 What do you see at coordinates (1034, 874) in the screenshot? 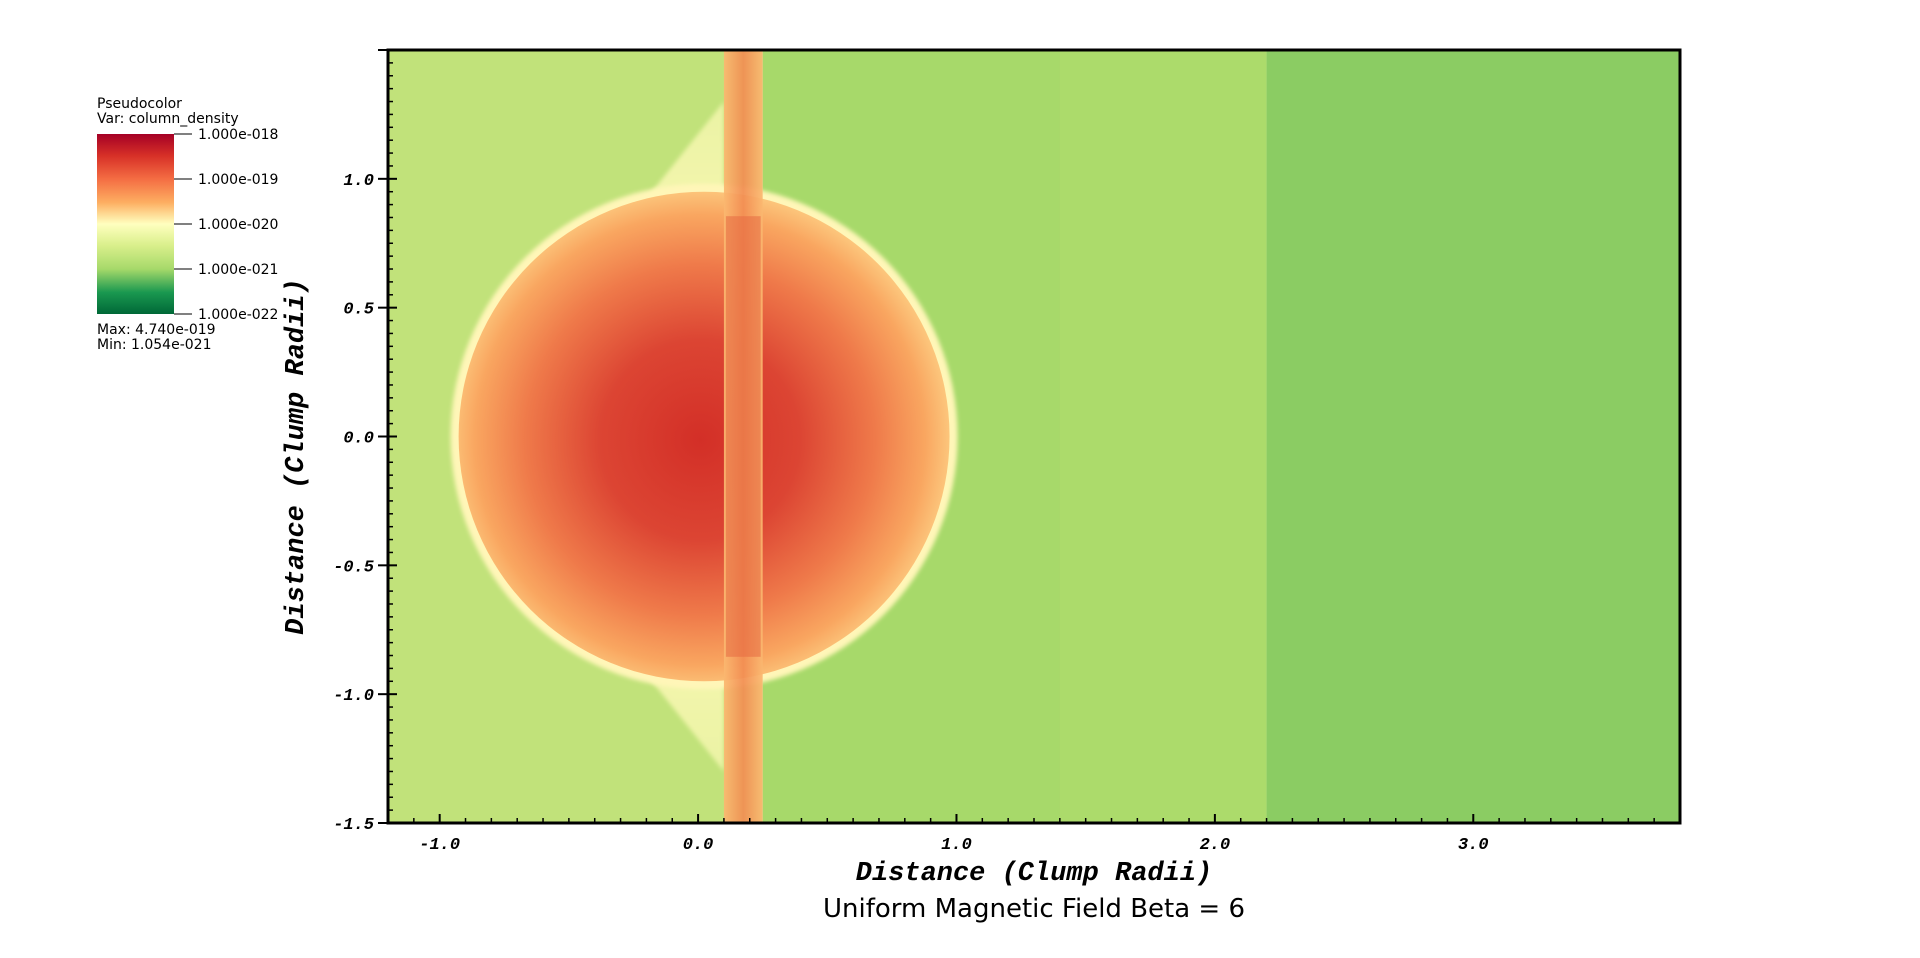
I see `x-axis-title: Distance (Clump Radii)` at bounding box center [1034, 874].